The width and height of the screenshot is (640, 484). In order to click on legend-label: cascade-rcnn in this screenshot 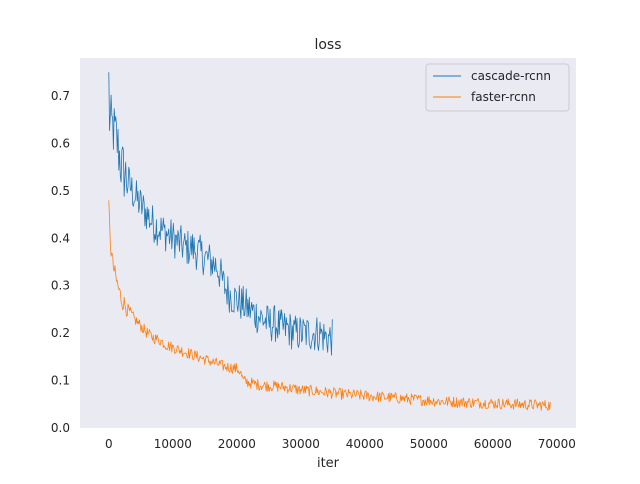, I will do `click(511, 76)`.